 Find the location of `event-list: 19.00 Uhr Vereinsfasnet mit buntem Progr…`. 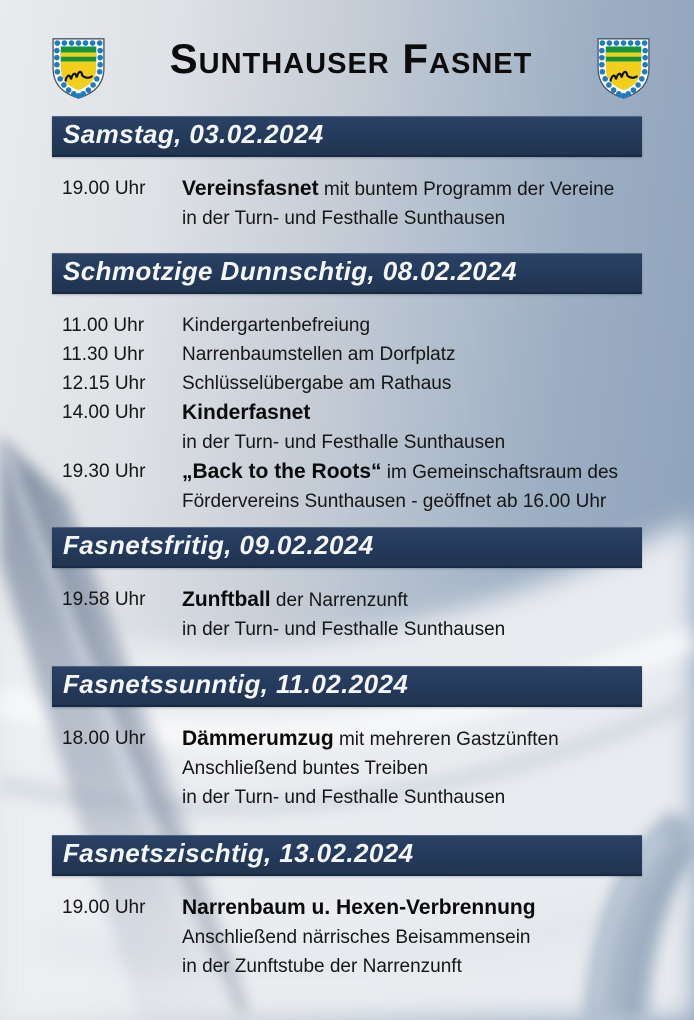

event-list: 19.00 Uhr Vereinsfasnet mit buntem Progr… is located at coordinates (347, 203).